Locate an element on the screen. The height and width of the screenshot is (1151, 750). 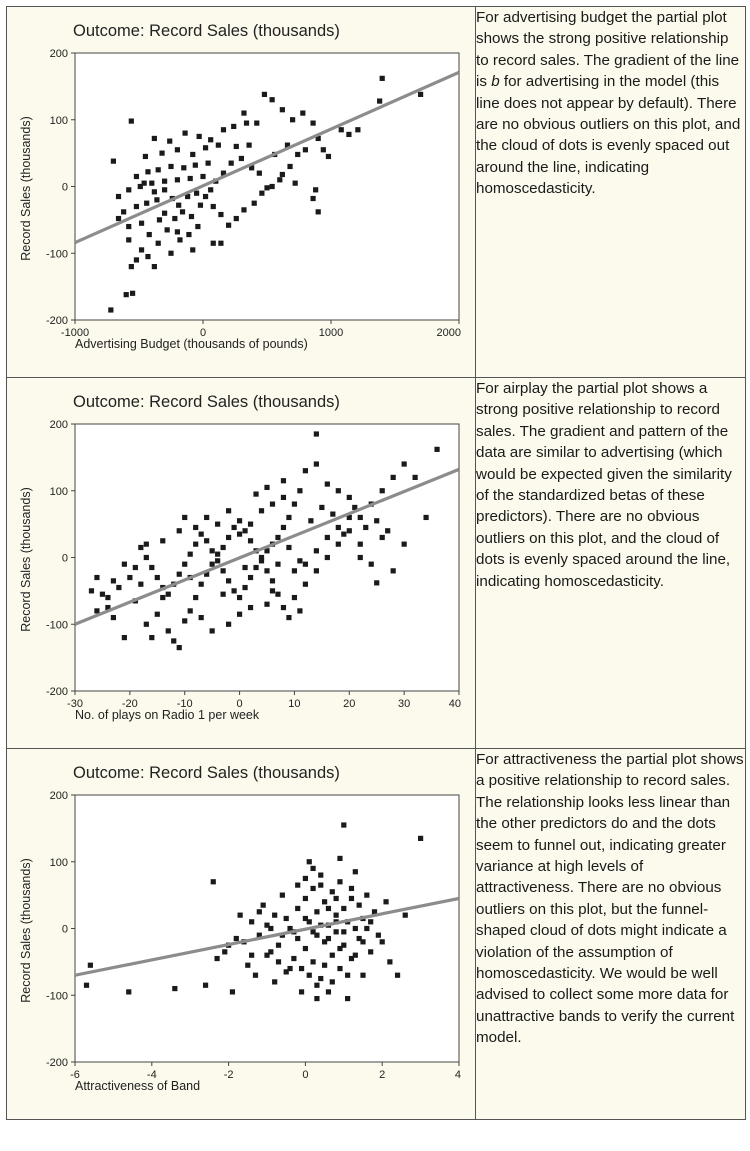
y-tick-label: -100 is located at coordinates (57, 254).